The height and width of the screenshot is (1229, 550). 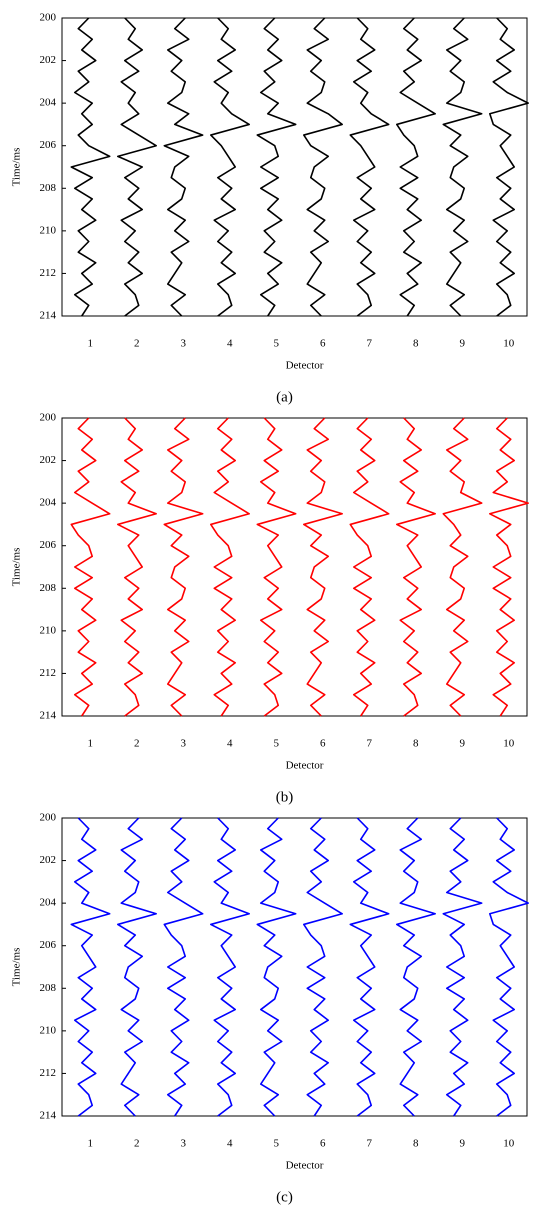 I want to click on caption: (a), so click(x=284, y=397).